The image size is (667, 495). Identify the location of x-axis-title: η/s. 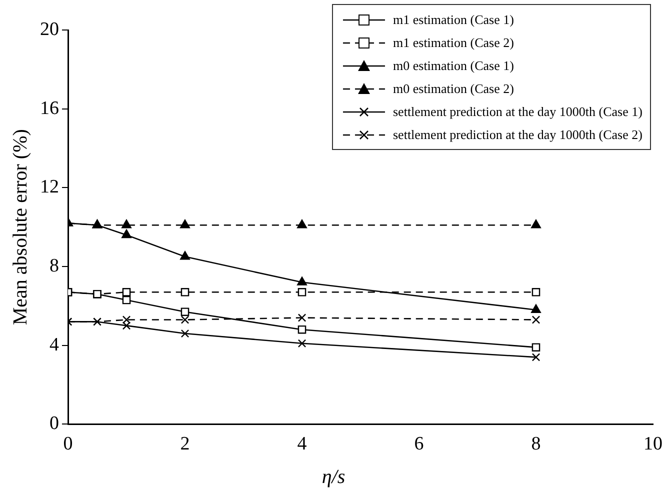
(333, 477).